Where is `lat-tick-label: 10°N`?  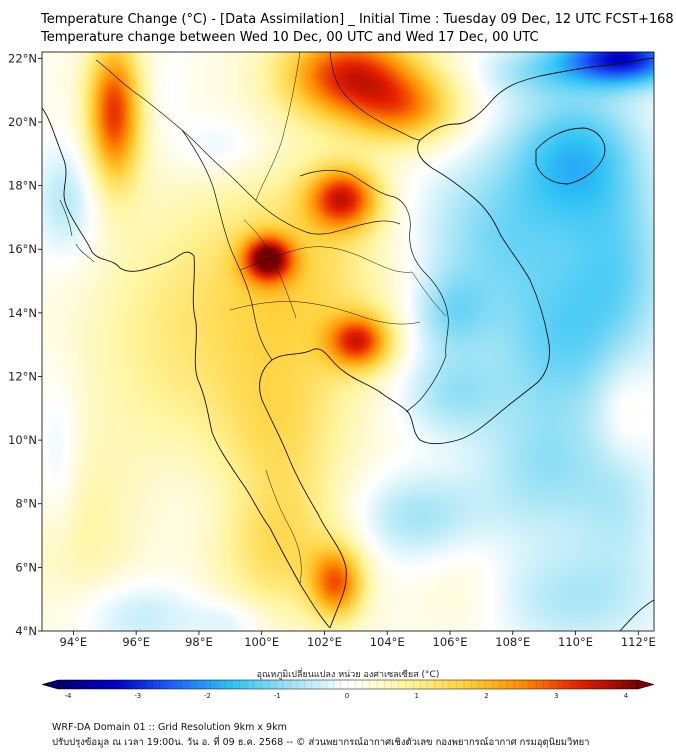 lat-tick-label: 10°N is located at coordinates (22, 440).